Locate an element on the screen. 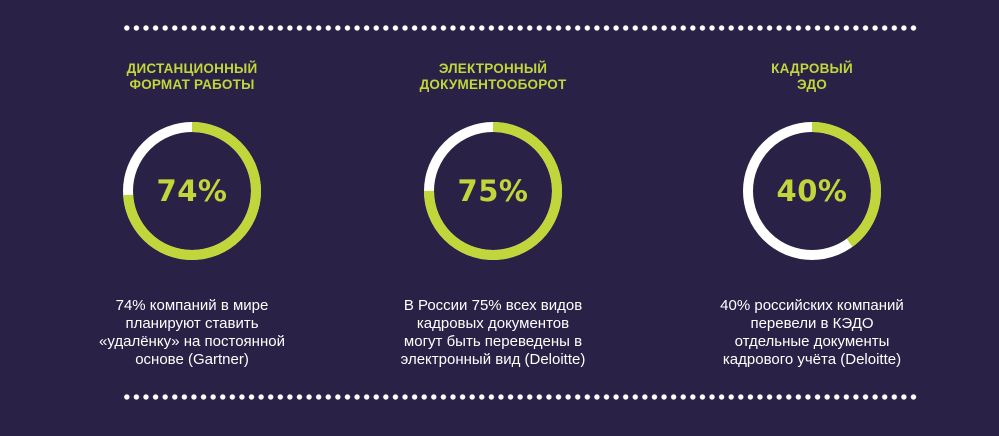 The width and height of the screenshot is (999, 436). stat-description-line: 40% российских компаний is located at coordinates (812, 305).